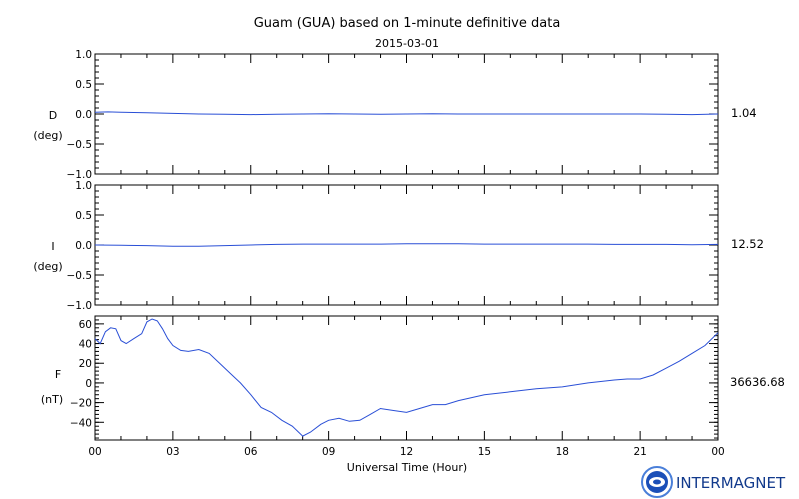 This screenshot has height=499, width=799. Describe the element at coordinates (52, 399) in the screenshot. I see `panel-f-unit: (nT)` at that location.